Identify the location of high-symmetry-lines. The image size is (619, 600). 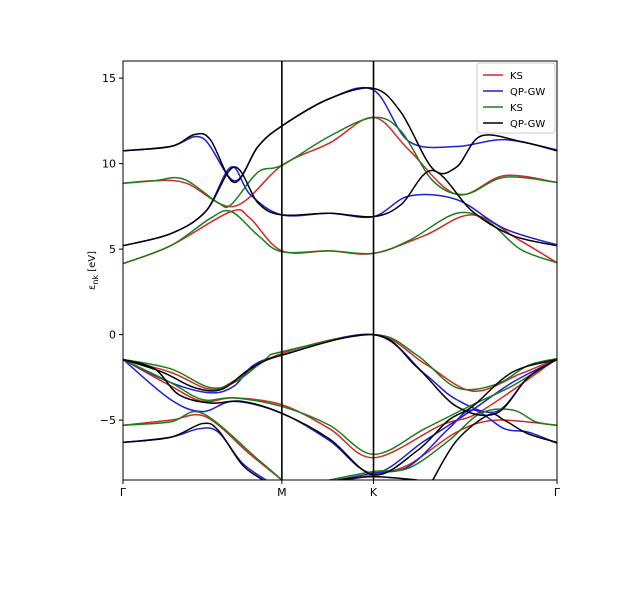
(328, 270).